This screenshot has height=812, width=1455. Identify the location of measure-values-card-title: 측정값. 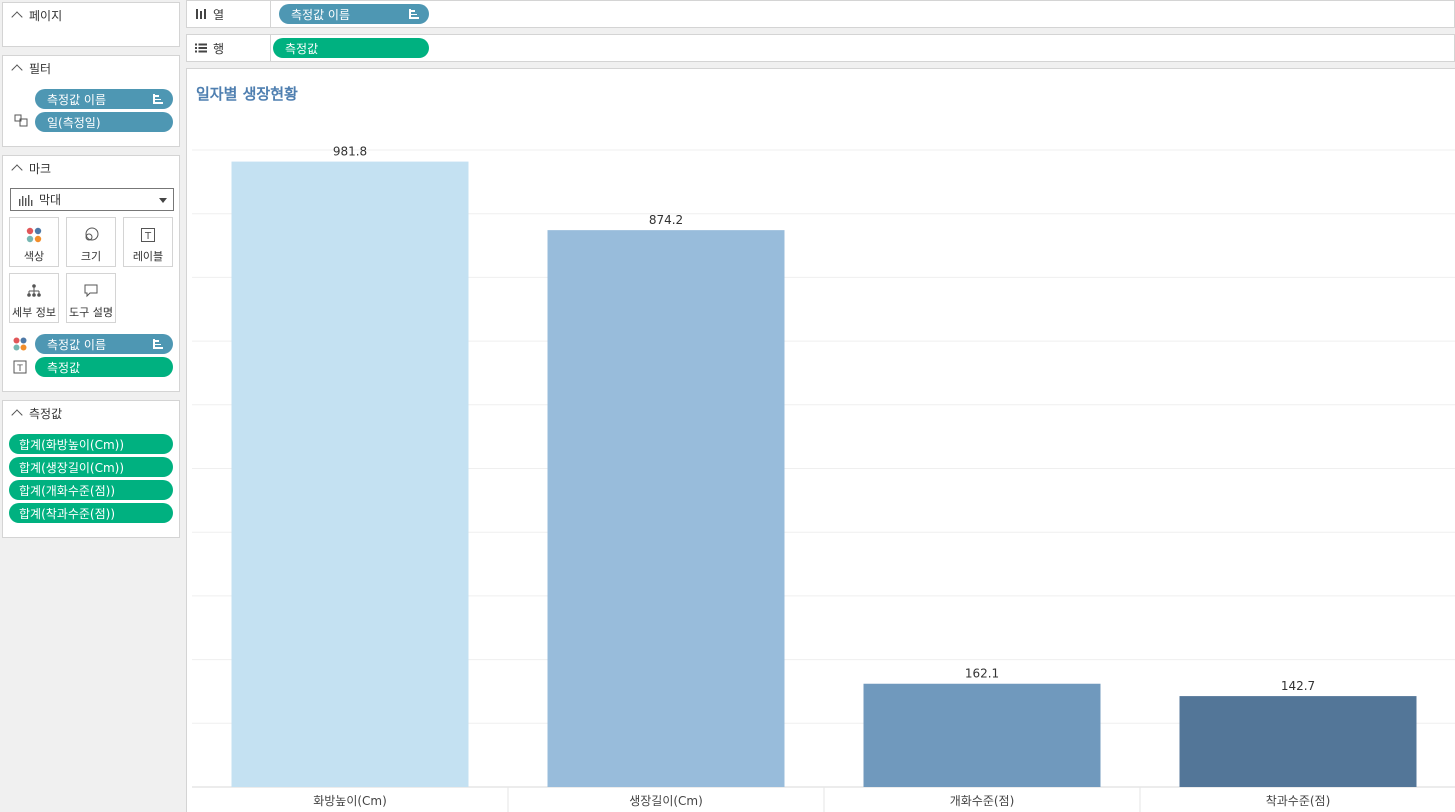
(46, 413).